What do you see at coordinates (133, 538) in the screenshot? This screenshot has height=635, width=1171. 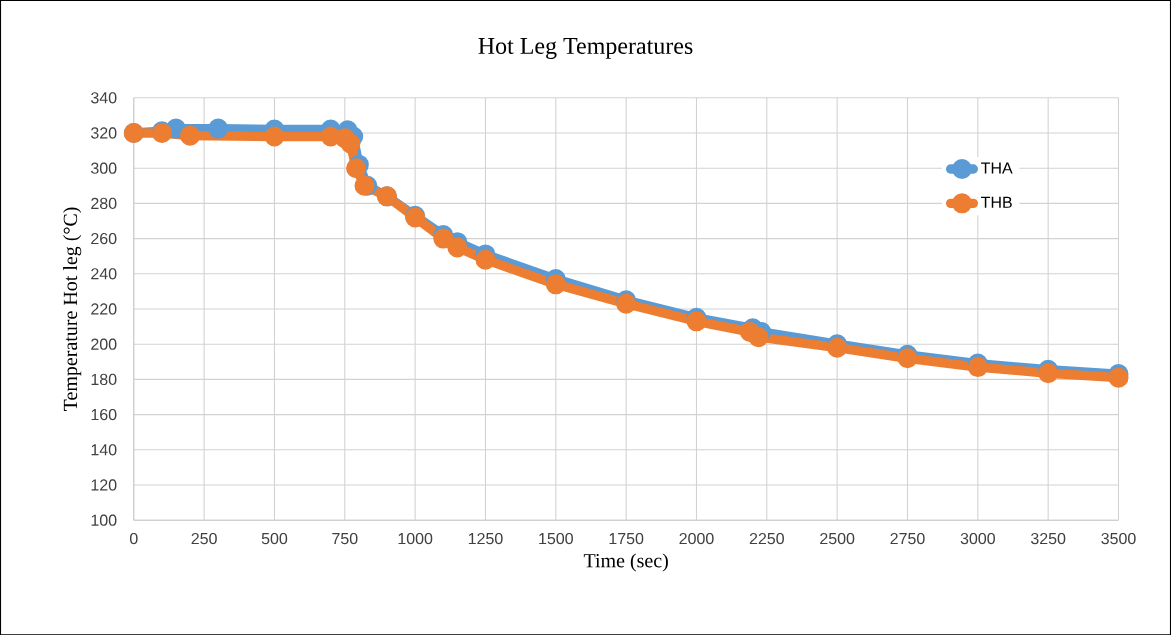 I see `x-tick-label: 0` at bounding box center [133, 538].